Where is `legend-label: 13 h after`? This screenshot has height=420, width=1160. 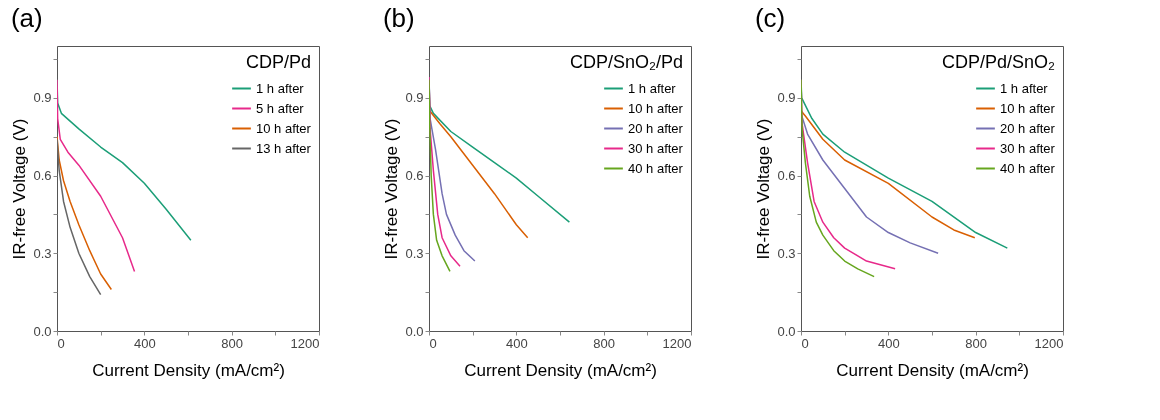
legend-label: 13 h after is located at coordinates (284, 148).